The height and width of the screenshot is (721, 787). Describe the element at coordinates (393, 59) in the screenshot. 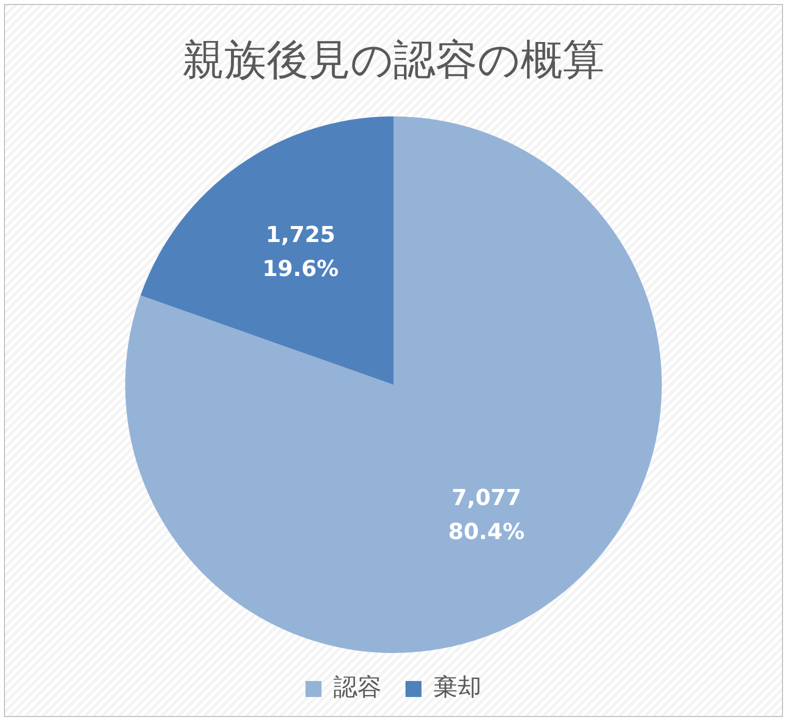

I see `chart-title: 親族後見の認容の概算` at that location.